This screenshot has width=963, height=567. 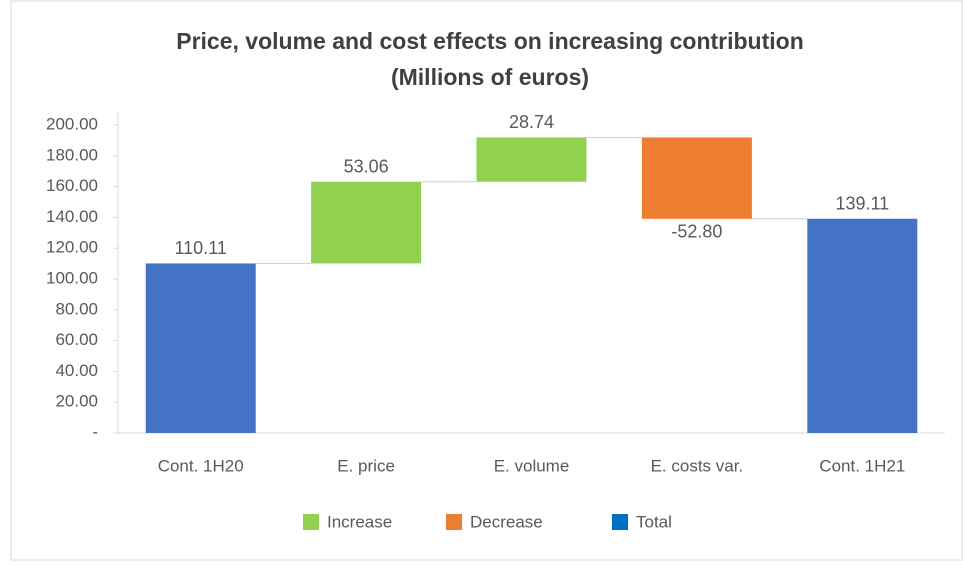 I want to click on y-tick-label: 120.00, so click(x=72, y=247).